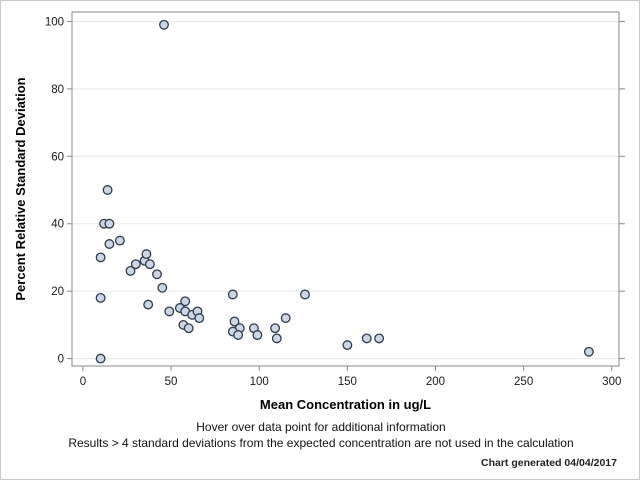 The width and height of the screenshot is (640, 480). Describe the element at coordinates (171, 382) in the screenshot. I see `x-tick-label: 50` at that location.